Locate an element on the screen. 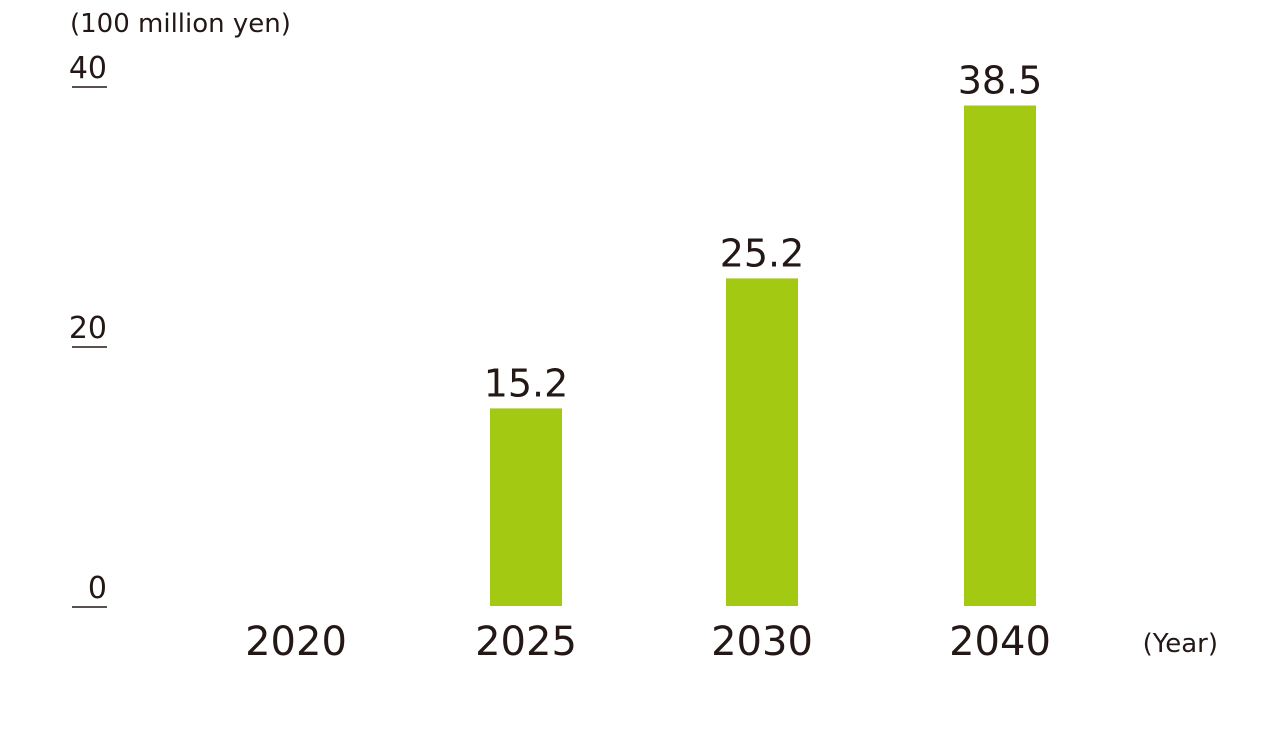 Image resolution: width=1288 pixels, height=736 pixels. x-tick-label-2020: 2020 is located at coordinates (296, 642).